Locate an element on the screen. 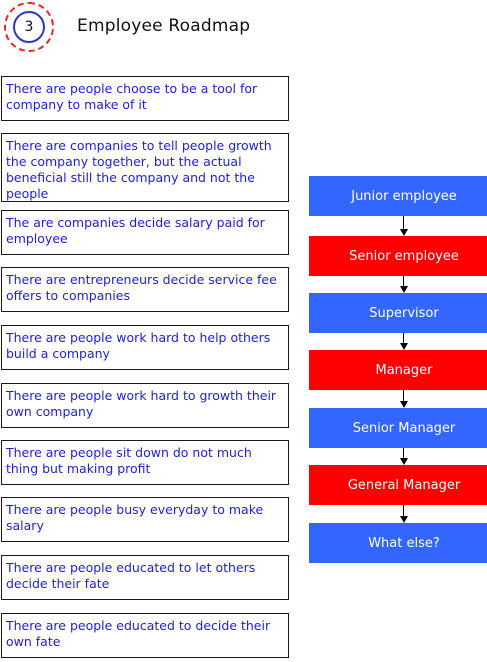 The image size is (487, 662). roadmap-step-what-else: What else? is located at coordinates (398, 543).